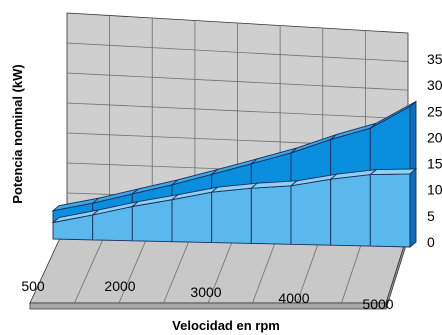  What do you see at coordinates (393, 172) in the screenshot?
I see `lower-band-top-segment` at bounding box center [393, 172].